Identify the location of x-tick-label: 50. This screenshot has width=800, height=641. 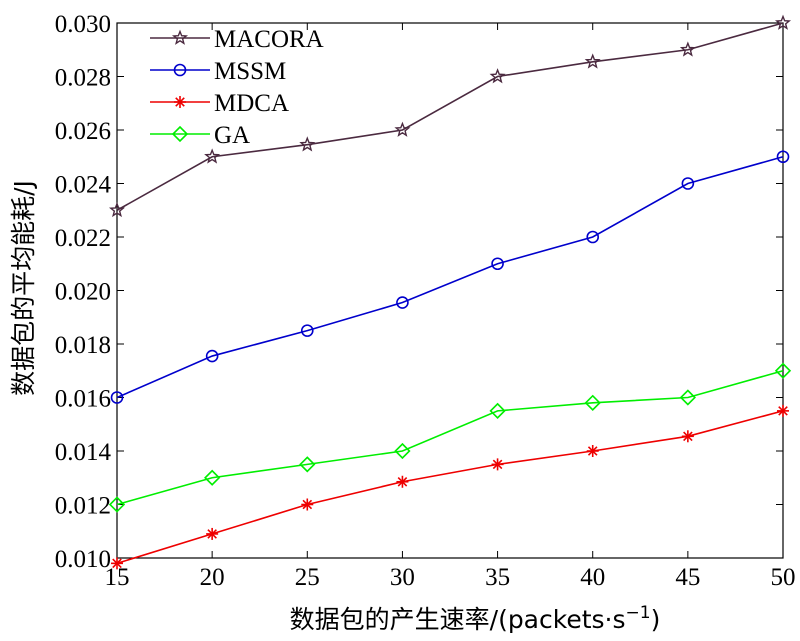
(783, 577).